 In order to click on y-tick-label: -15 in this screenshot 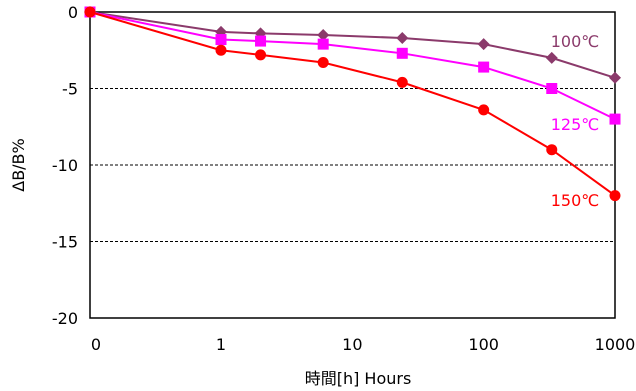, I will do `click(65, 242)`.